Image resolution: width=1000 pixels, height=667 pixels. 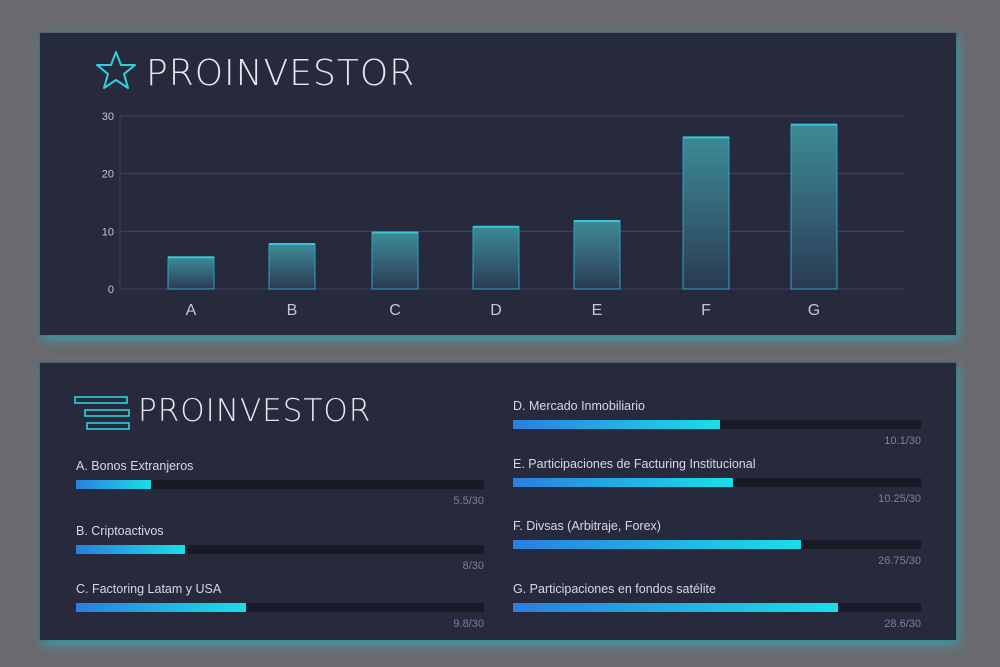 What do you see at coordinates (292, 310) in the screenshot?
I see `x-tick-label: B` at bounding box center [292, 310].